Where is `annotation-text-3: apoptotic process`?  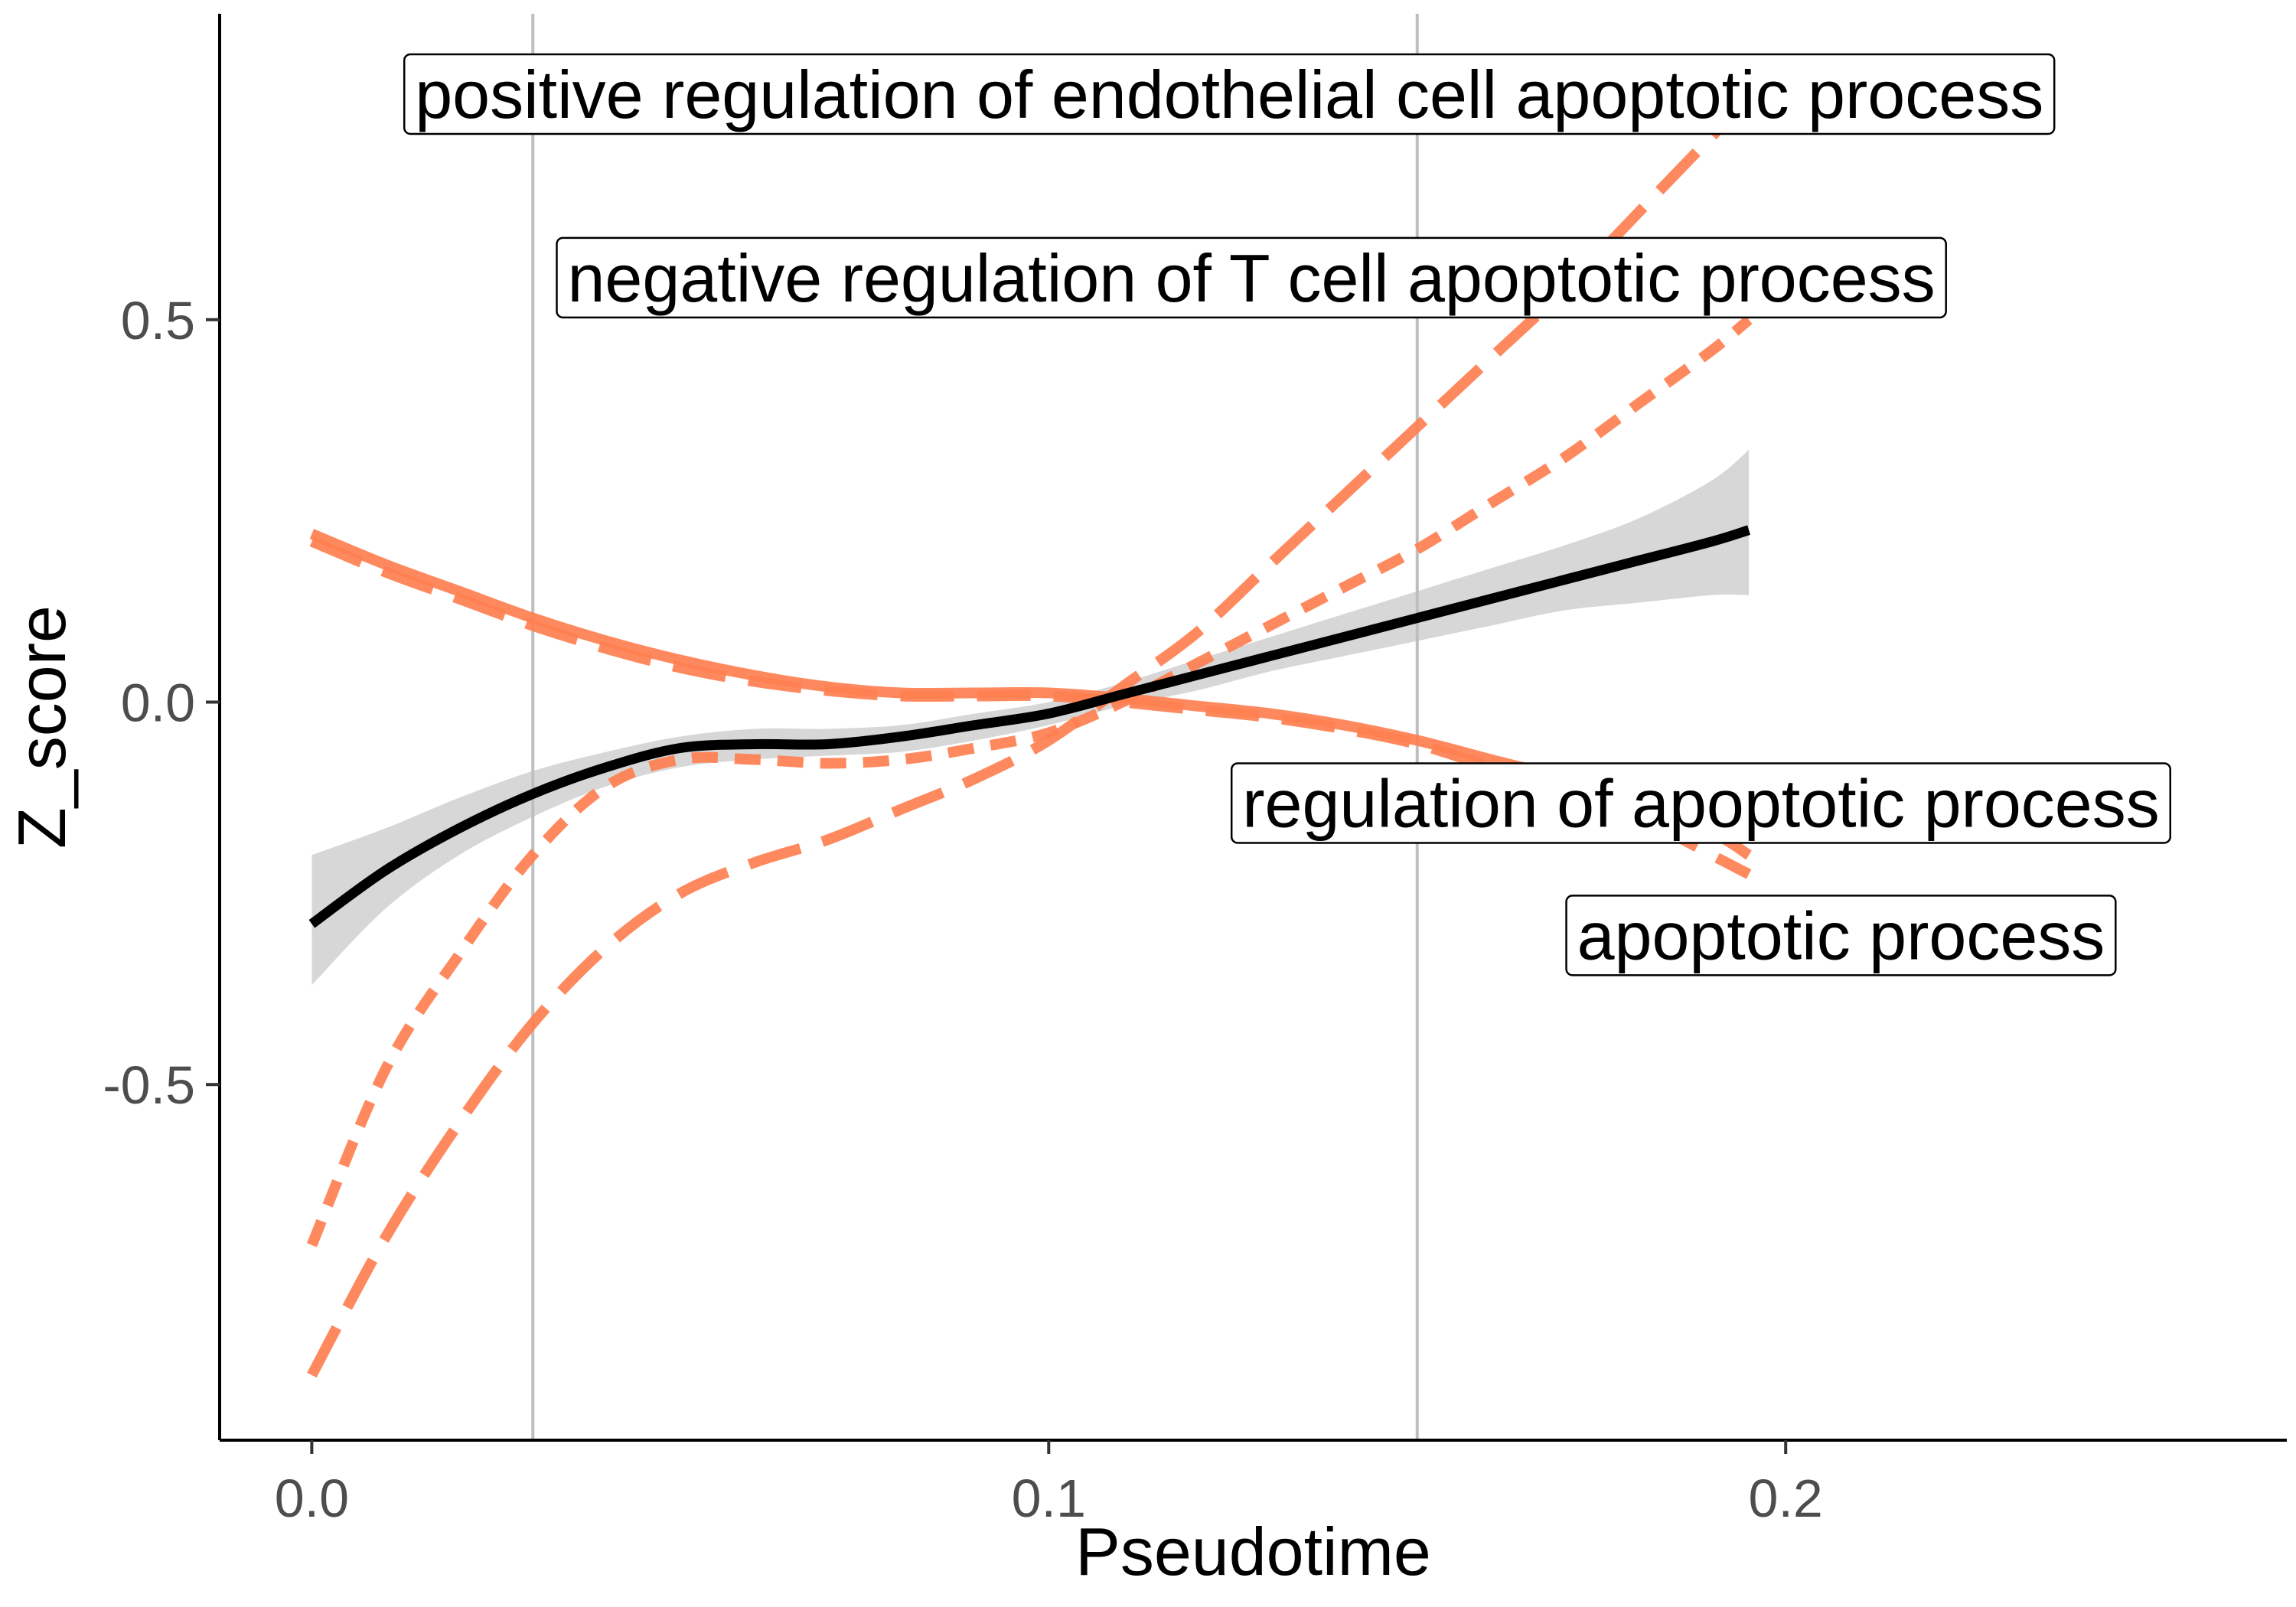
annotation-text-3: apoptotic process is located at coordinates (1841, 935).